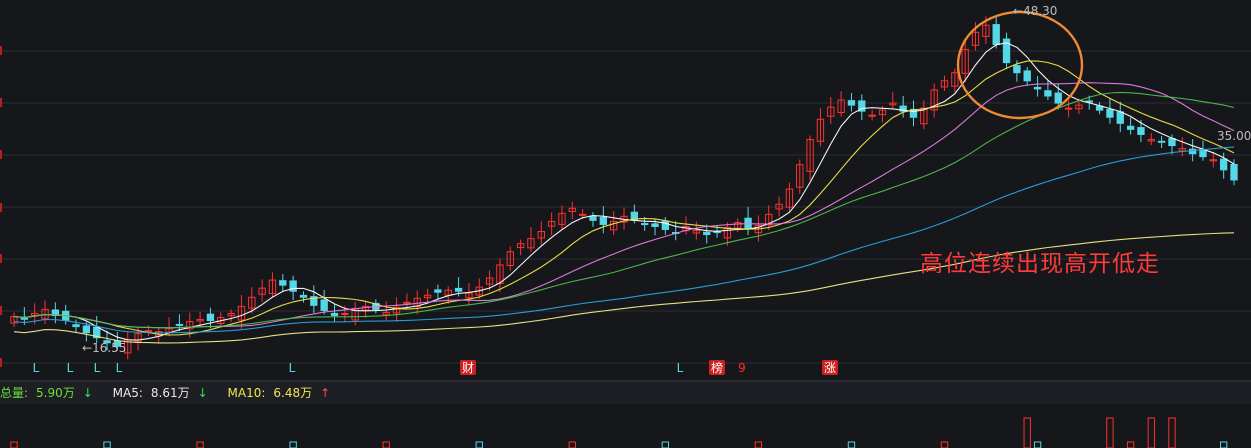 This screenshot has width=1251, height=448. I want to click on ma5-volume: MA5: 8.61万 ↓, so click(160, 393).